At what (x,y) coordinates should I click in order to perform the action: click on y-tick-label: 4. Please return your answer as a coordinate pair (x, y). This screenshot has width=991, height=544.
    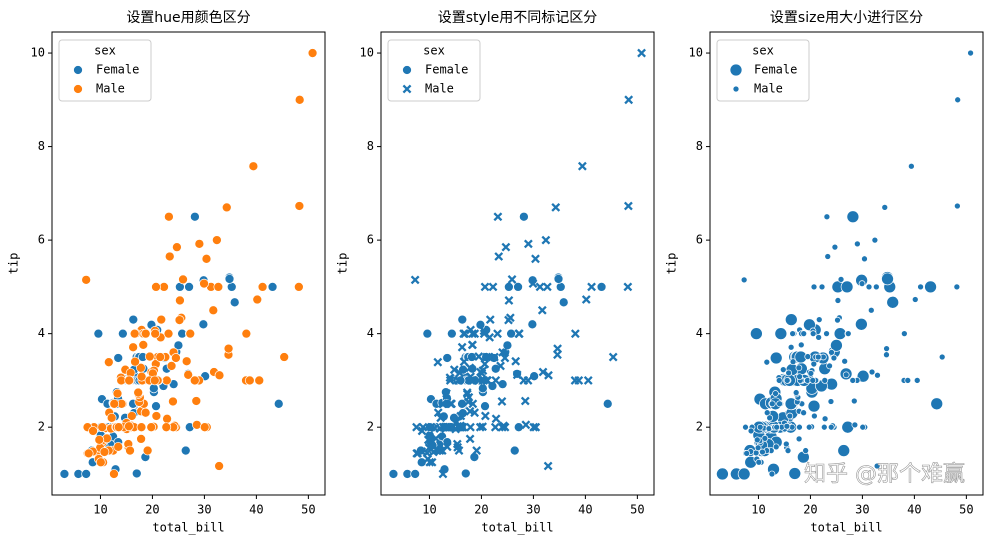
    Looking at the image, I should click on (699, 333).